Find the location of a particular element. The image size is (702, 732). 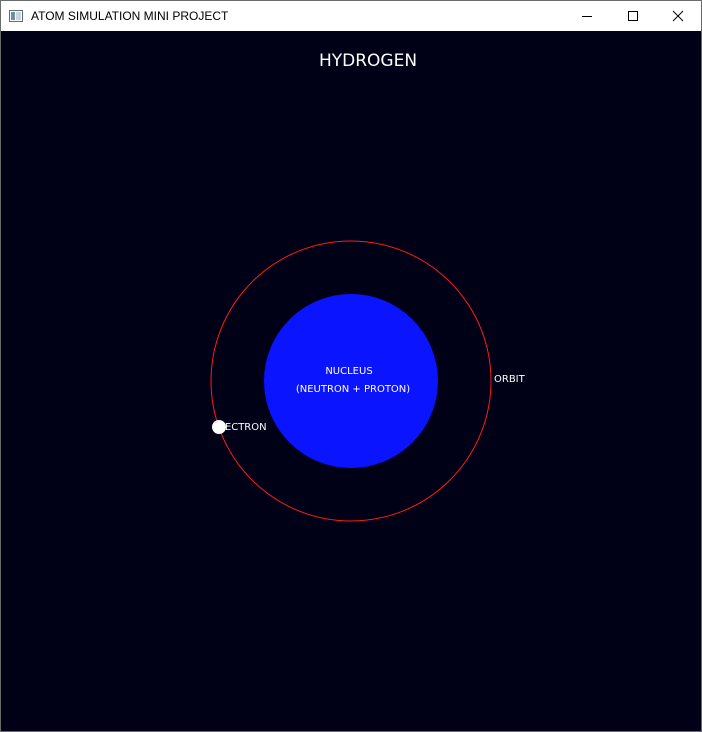

maximize-icon is located at coordinates (633, 16).